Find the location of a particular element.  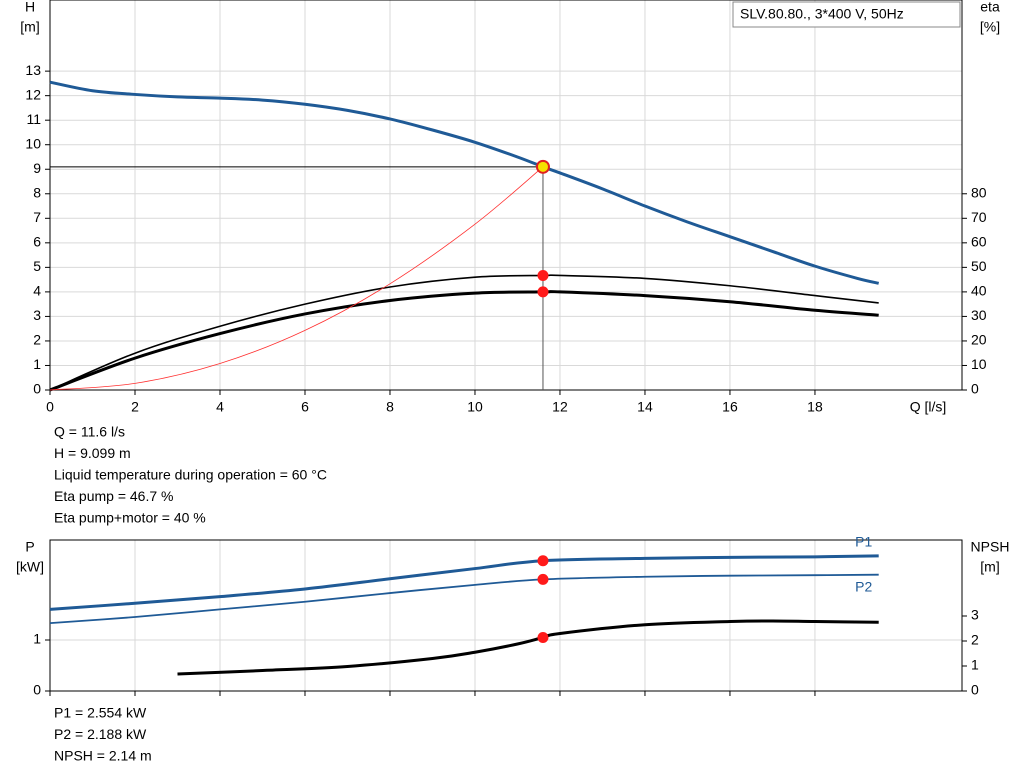

x-tick-label: 4 is located at coordinates (220, 407).